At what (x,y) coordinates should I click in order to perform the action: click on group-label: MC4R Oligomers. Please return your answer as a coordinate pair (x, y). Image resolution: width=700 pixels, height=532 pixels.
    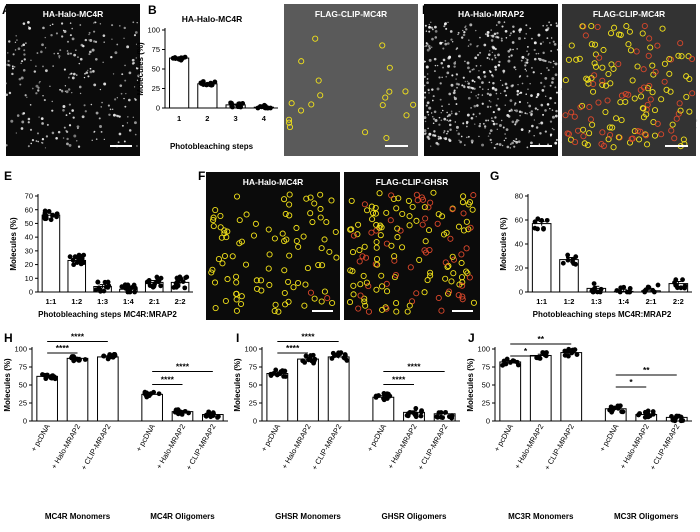
    Looking at the image, I should click on (182, 516).